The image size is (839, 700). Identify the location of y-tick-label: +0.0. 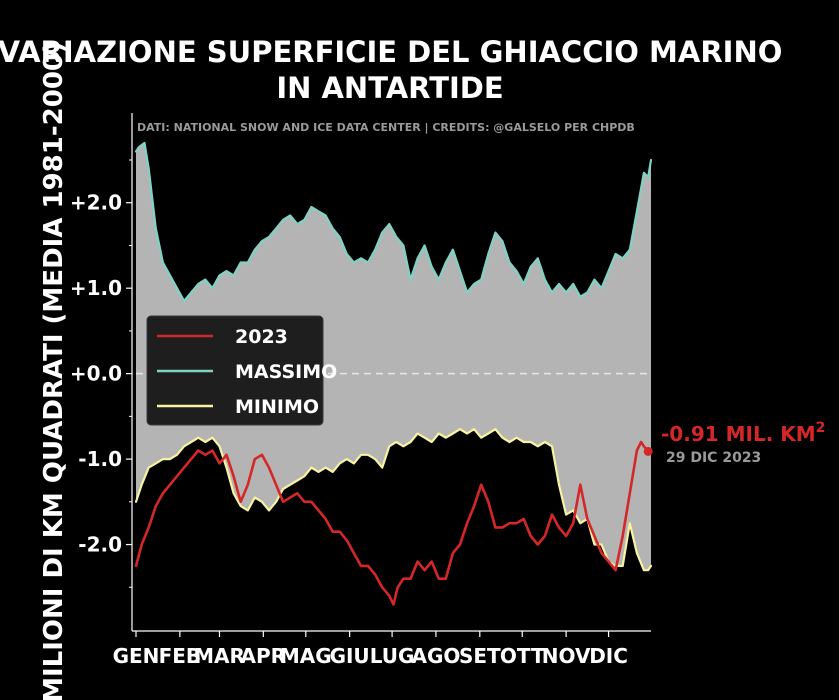
(96, 374).